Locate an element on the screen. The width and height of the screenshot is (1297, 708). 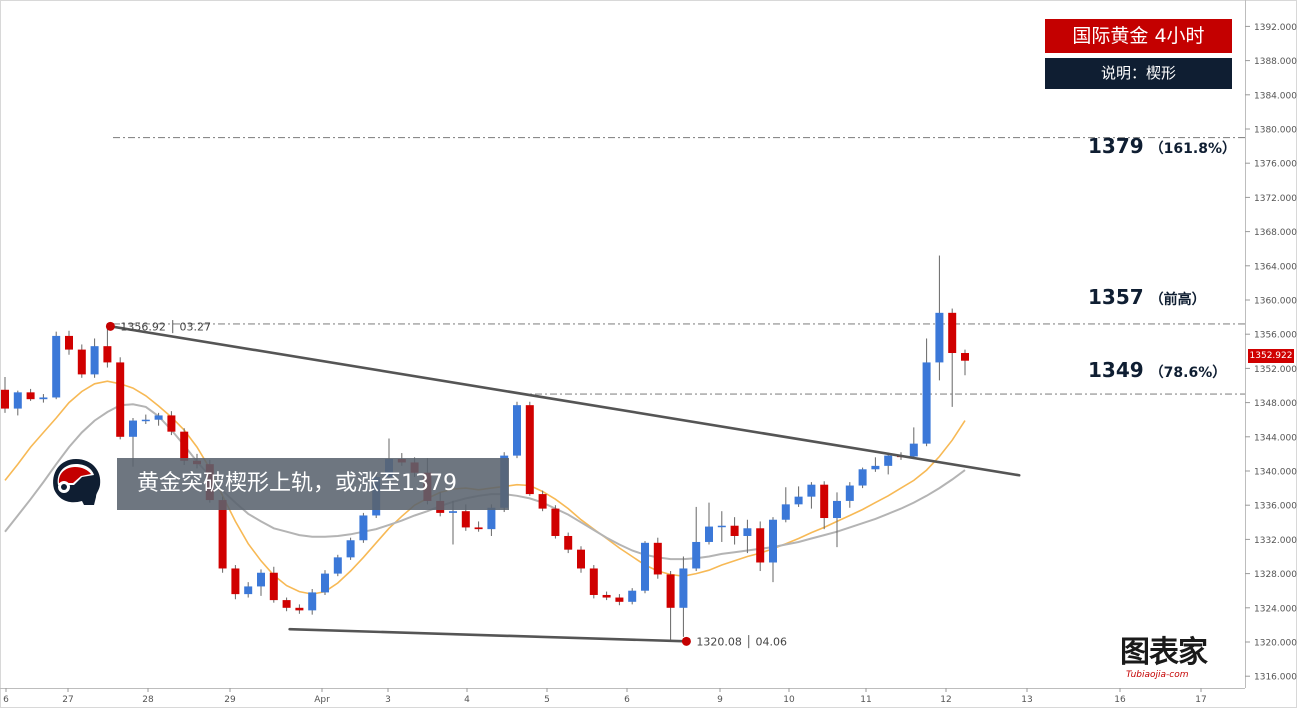
annotation-label: 1320.08 │ 04.06 is located at coordinates (741, 641).